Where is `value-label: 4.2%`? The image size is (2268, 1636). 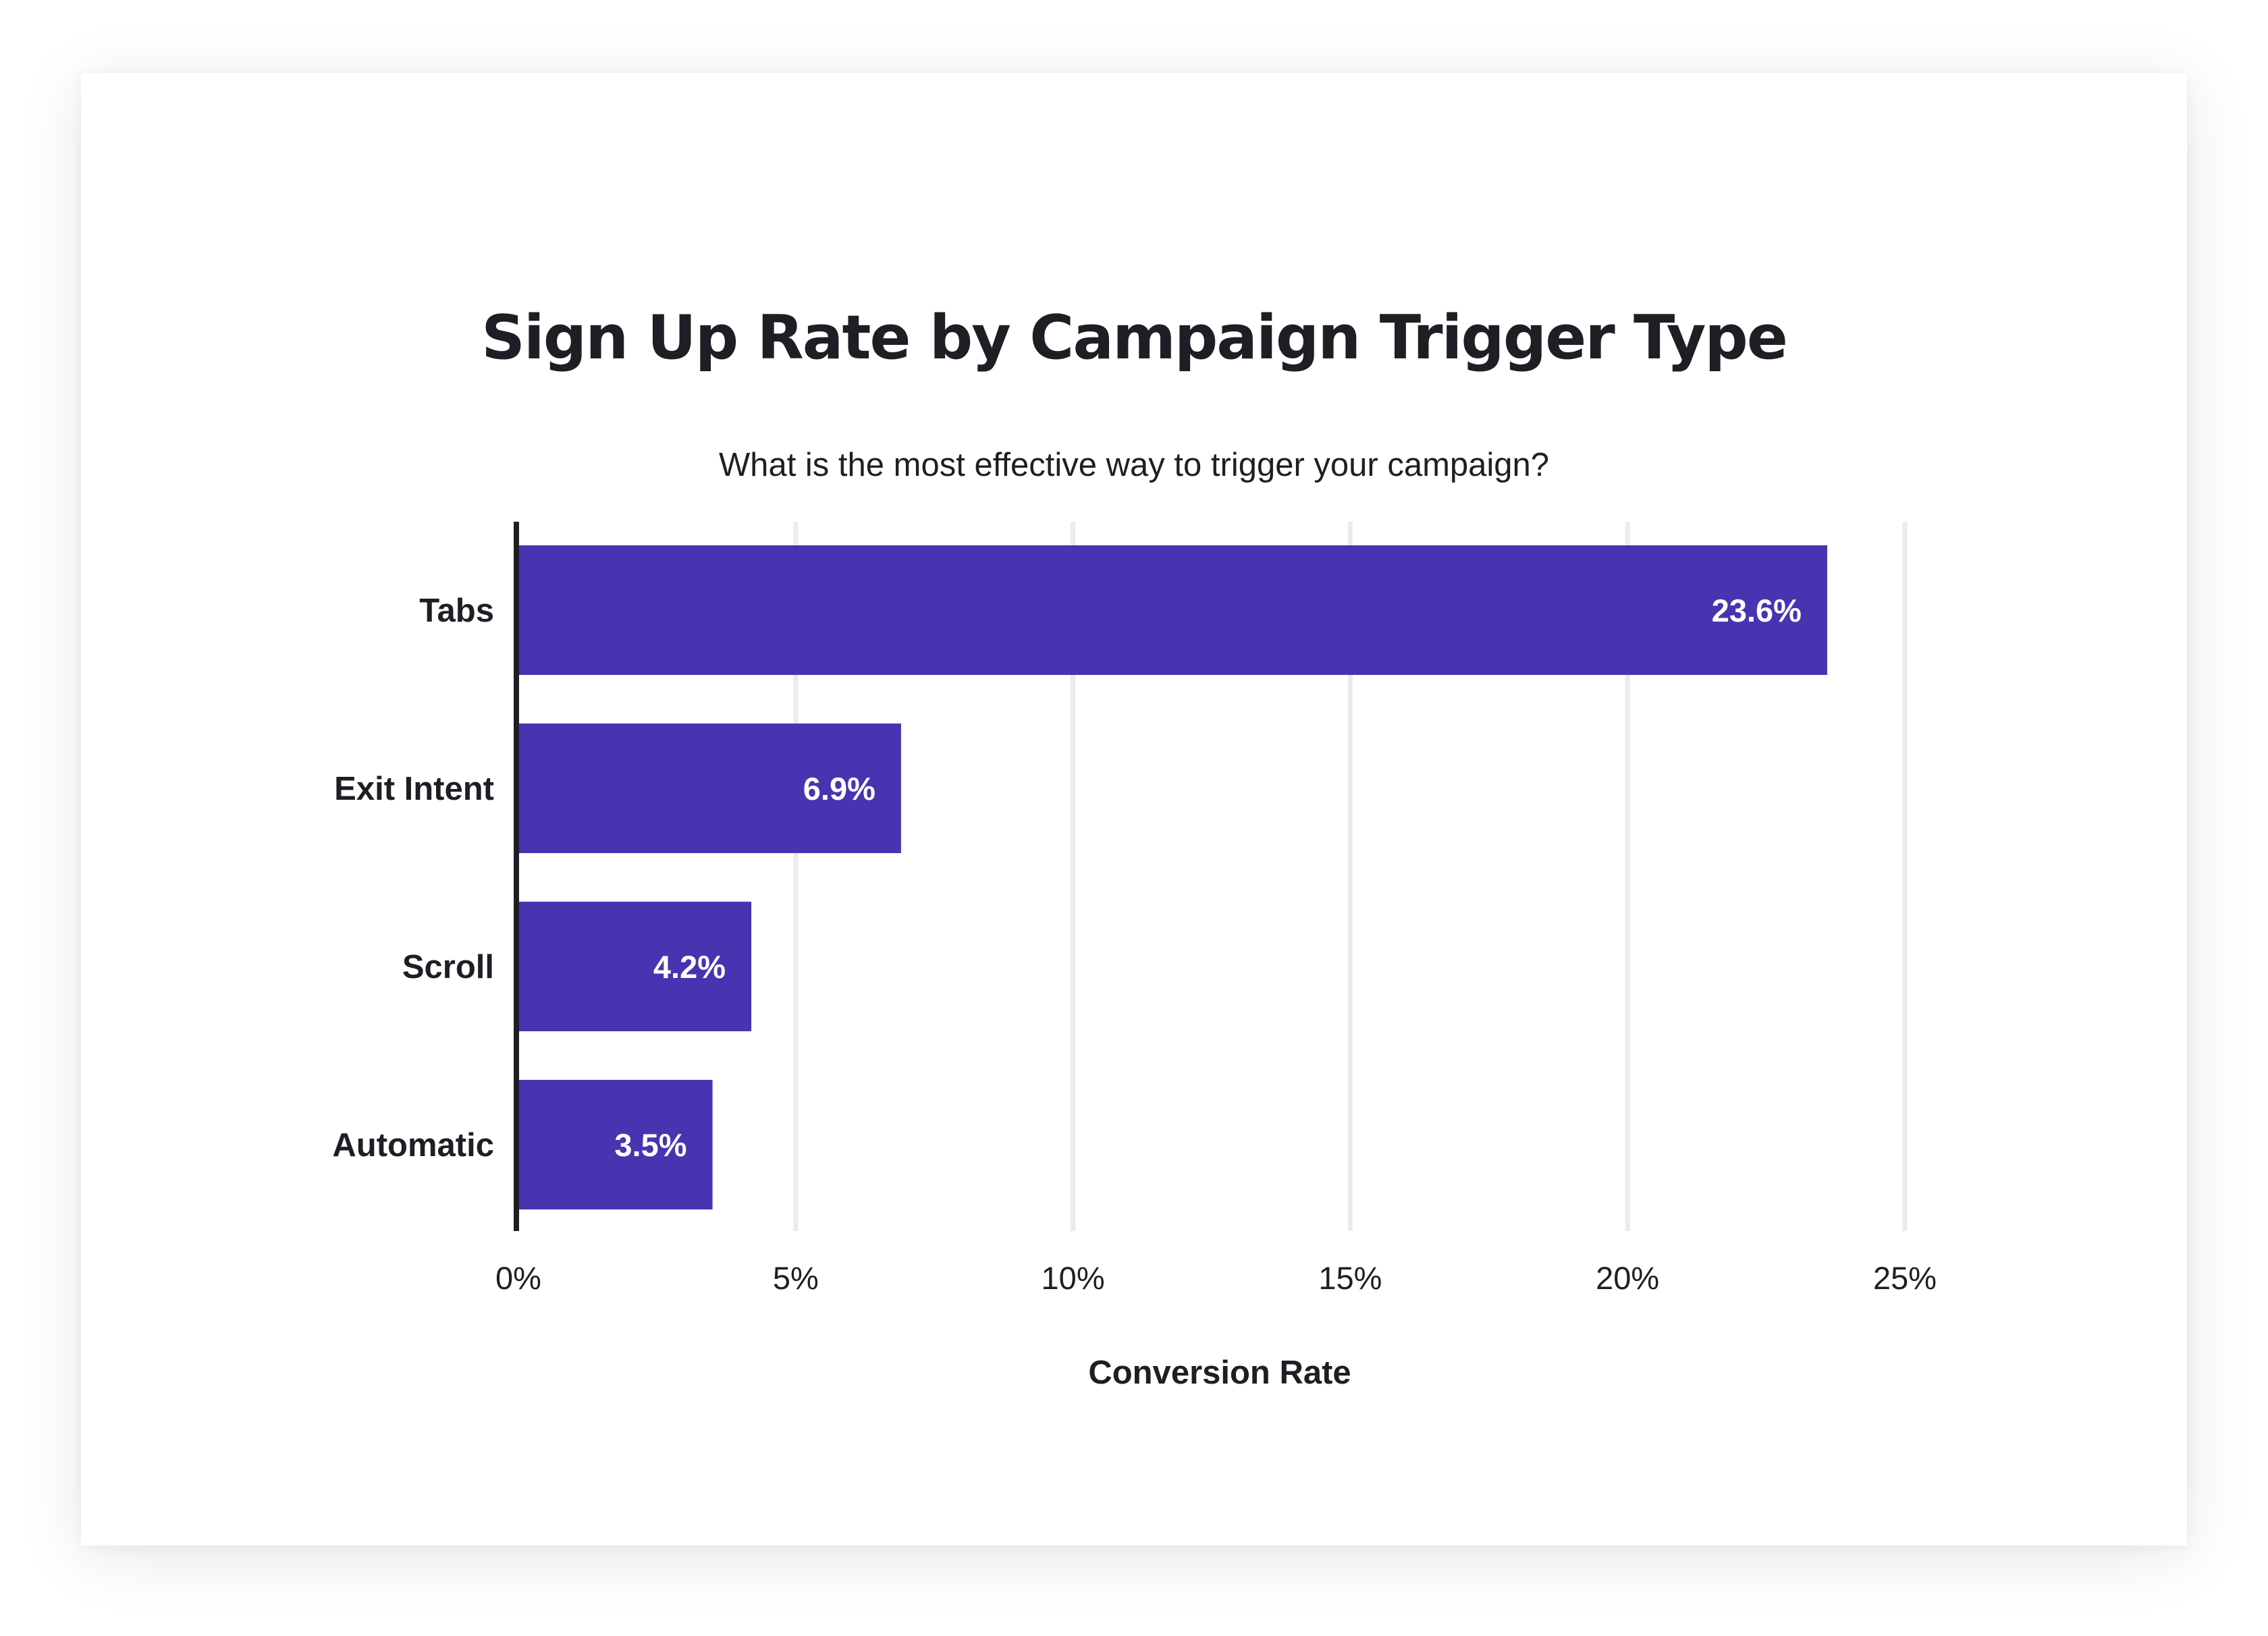 value-label: 4.2% is located at coordinates (689, 967).